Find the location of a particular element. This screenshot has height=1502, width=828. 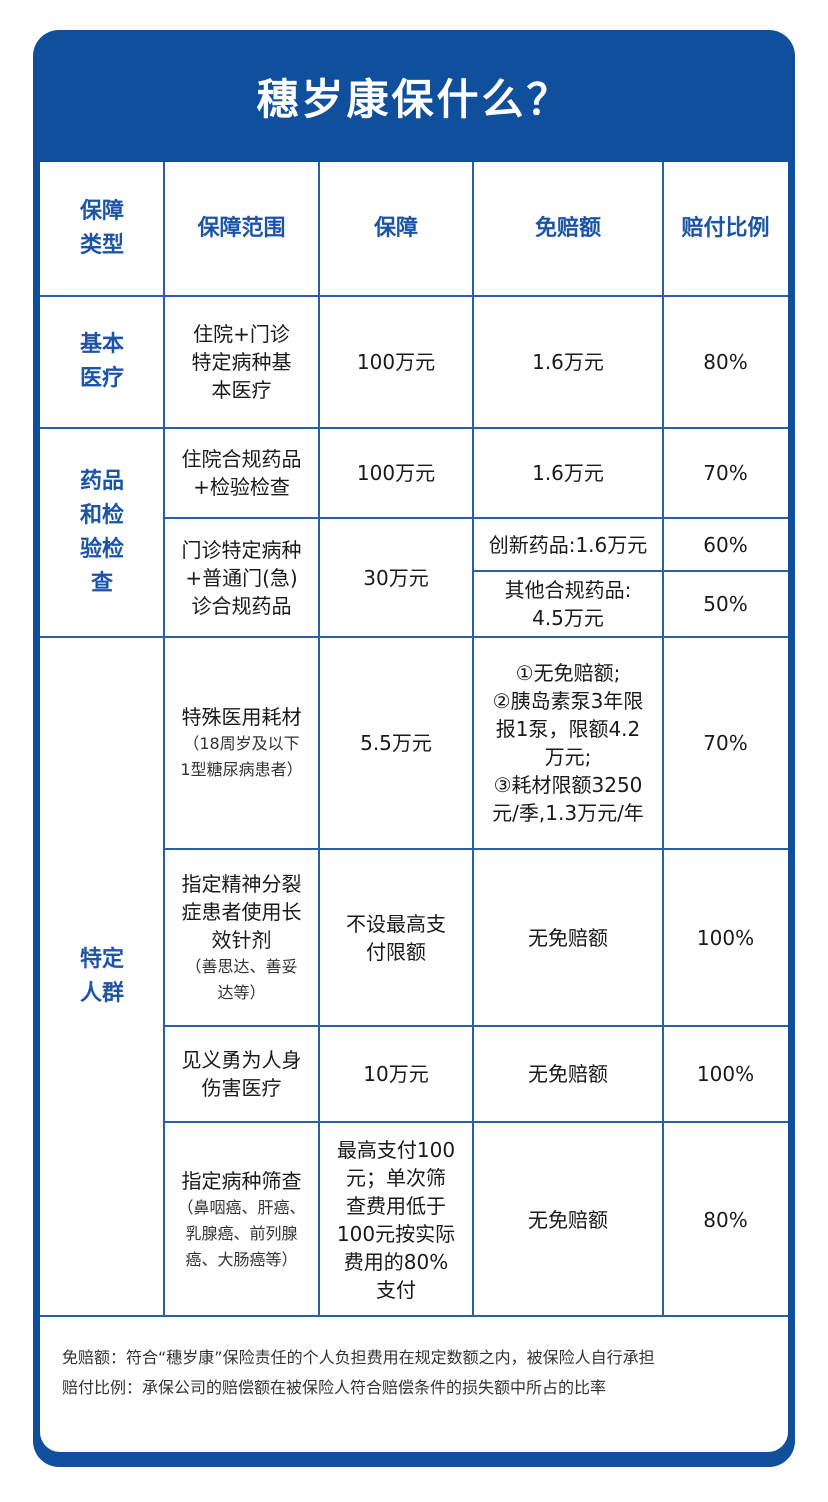

header-scope: 保障范围 is located at coordinates (241, 228).